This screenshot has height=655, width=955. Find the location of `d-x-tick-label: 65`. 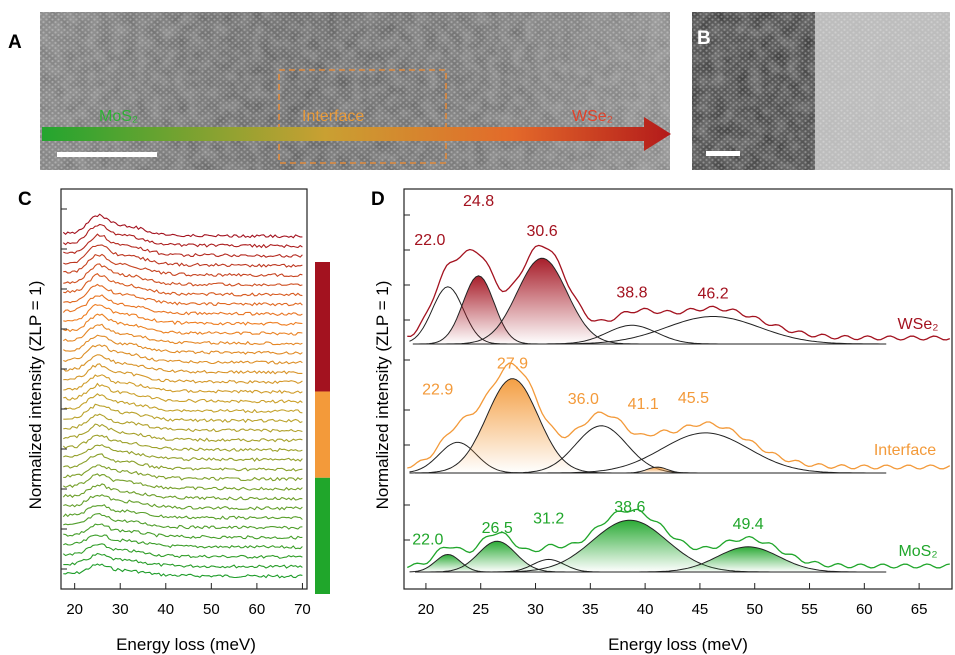

d-x-tick-label: 65 is located at coordinates (919, 609).